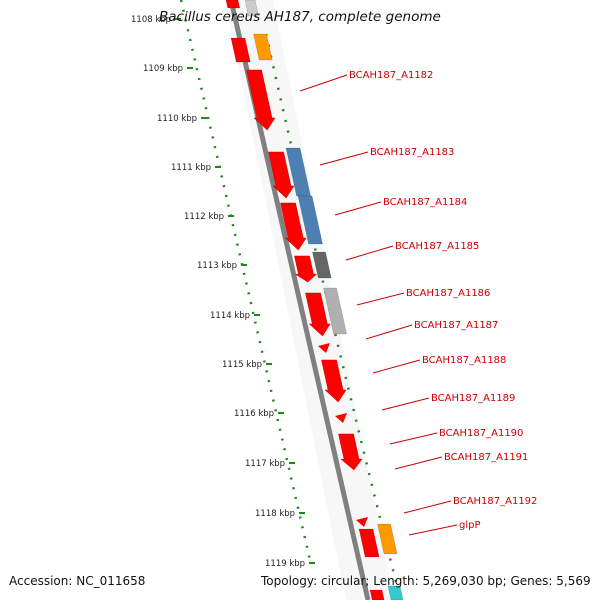 The height and width of the screenshot is (604, 600). I want to click on gene-label: BCAH187_A1186, so click(448, 293).